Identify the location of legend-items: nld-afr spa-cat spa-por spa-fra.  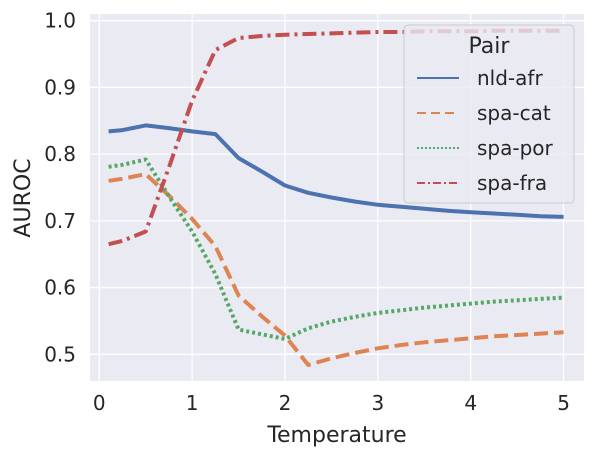
(485, 130).